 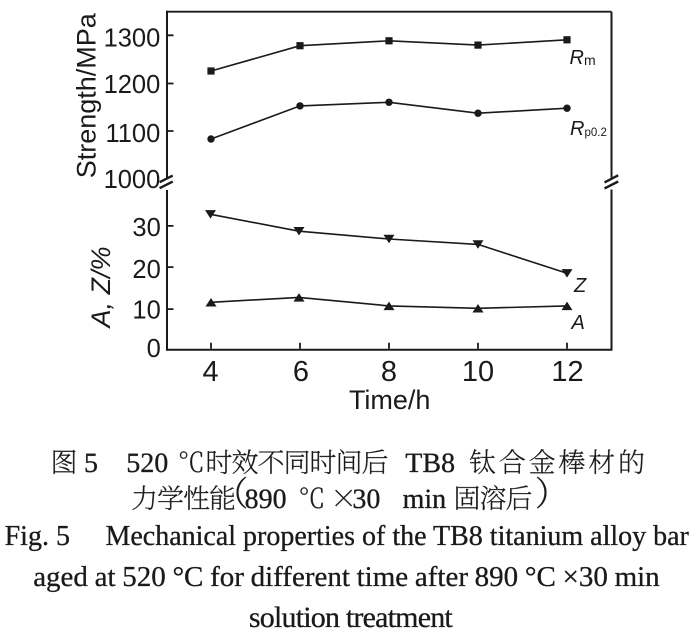 What do you see at coordinates (580, 286) in the screenshot?
I see `svg-text: Z` at bounding box center [580, 286].